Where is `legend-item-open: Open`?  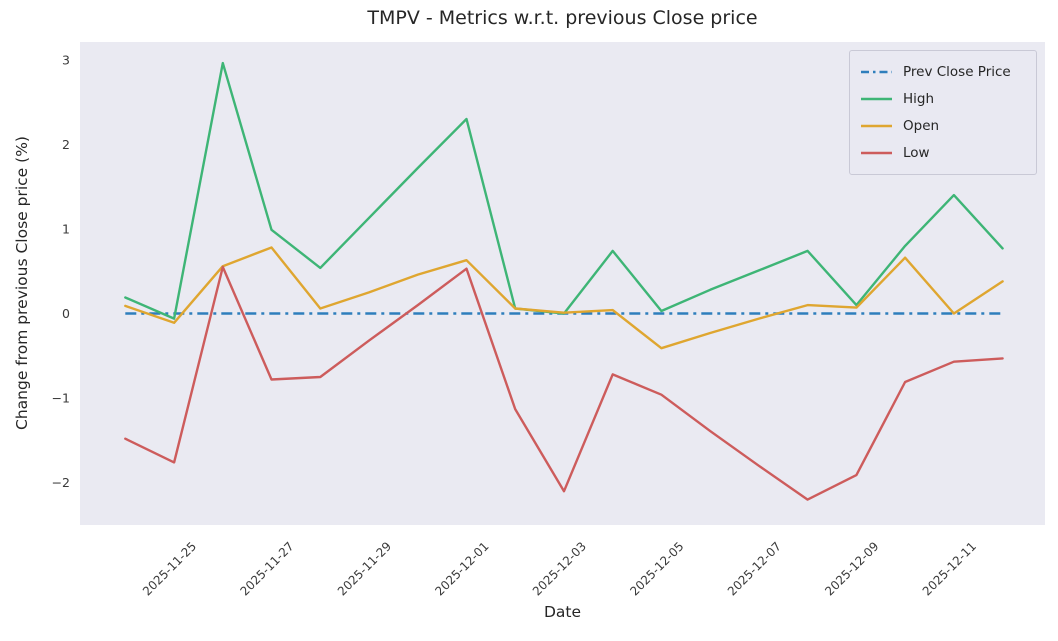 legend-item-open: Open is located at coordinates (942, 126).